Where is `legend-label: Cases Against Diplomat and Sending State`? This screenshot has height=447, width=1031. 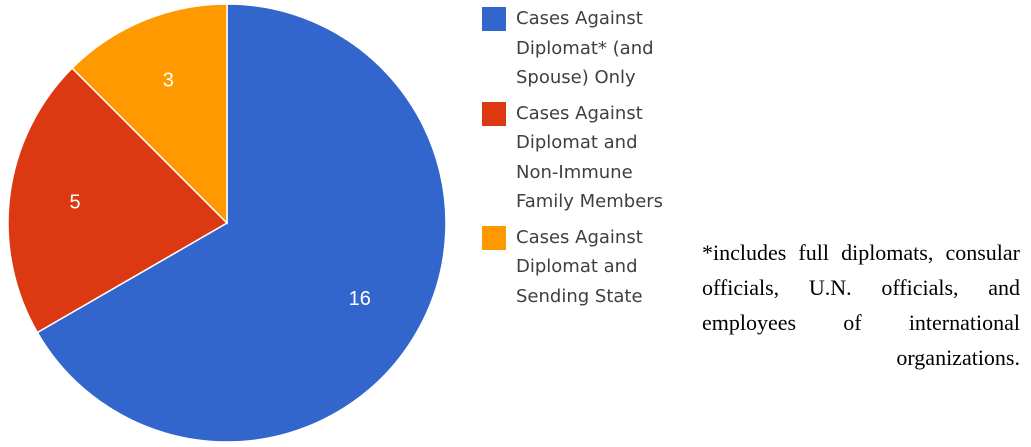
legend-label: Cases Against Diplomat and Sending State is located at coordinates (579, 266).